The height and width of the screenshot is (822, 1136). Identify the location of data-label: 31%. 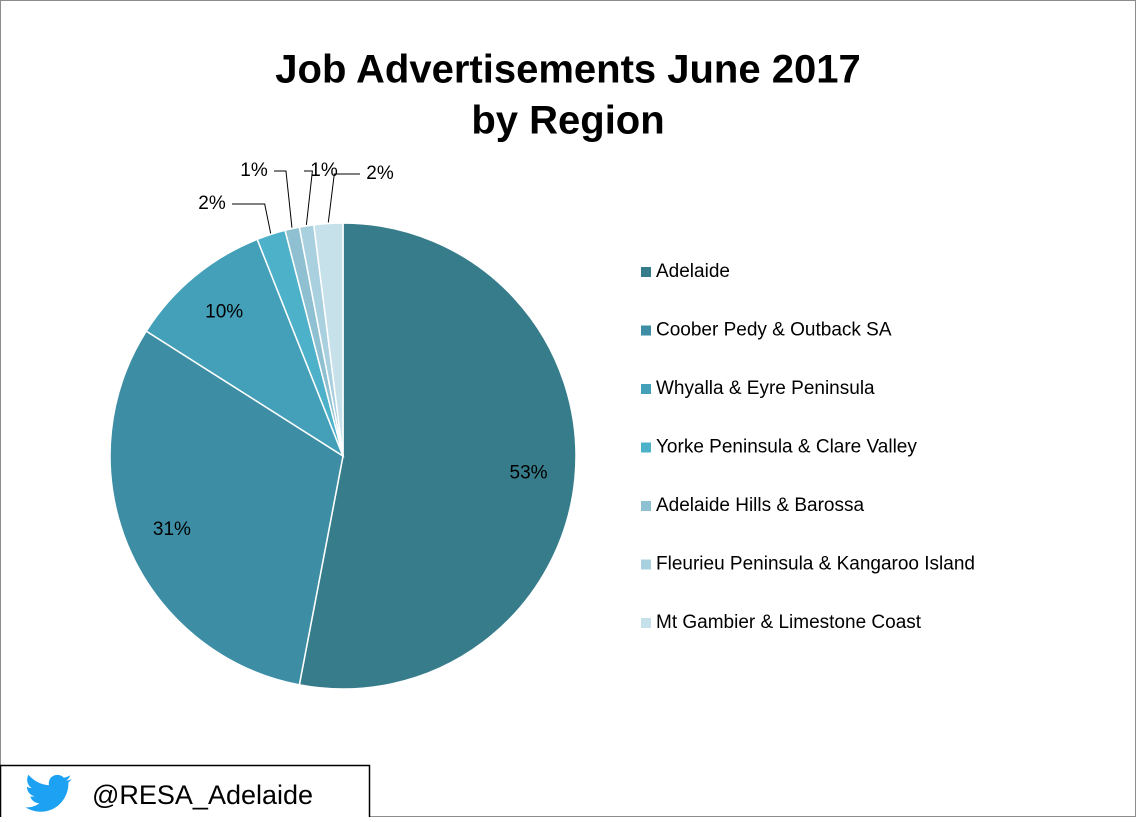
(172, 529).